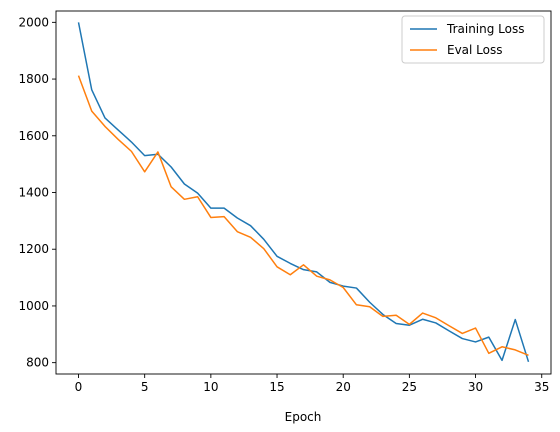 This screenshot has height=432, width=560. I want to click on legend: Training Loss Eval Loss, so click(473, 39).